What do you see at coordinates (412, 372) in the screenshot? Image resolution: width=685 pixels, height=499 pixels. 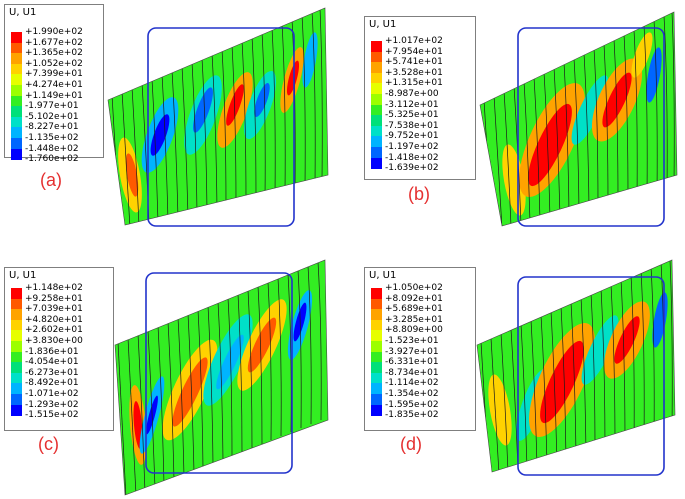 I see `legend-value: -8.734e+01` at bounding box center [412, 372].